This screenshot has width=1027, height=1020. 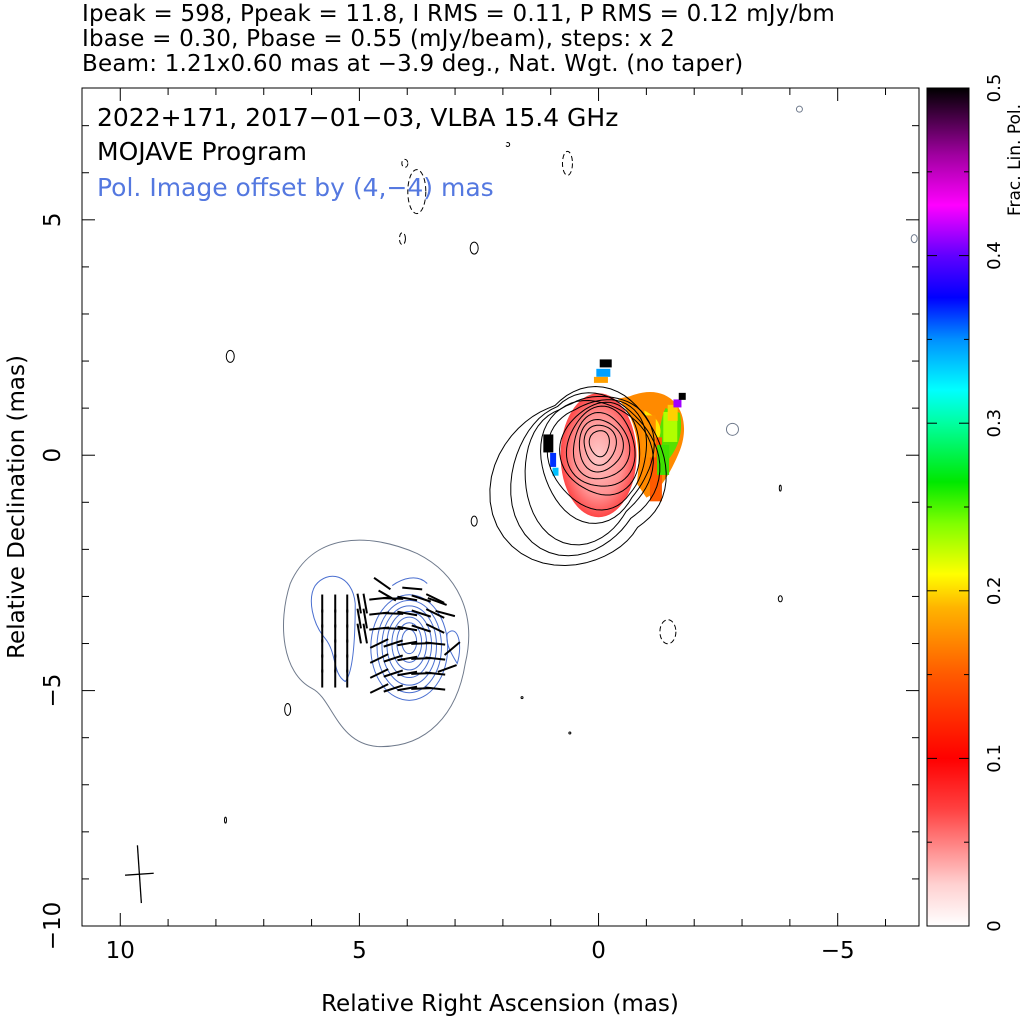 What do you see at coordinates (202, 151) in the screenshot?
I see `program-label: MOJAVE Program` at bounding box center [202, 151].